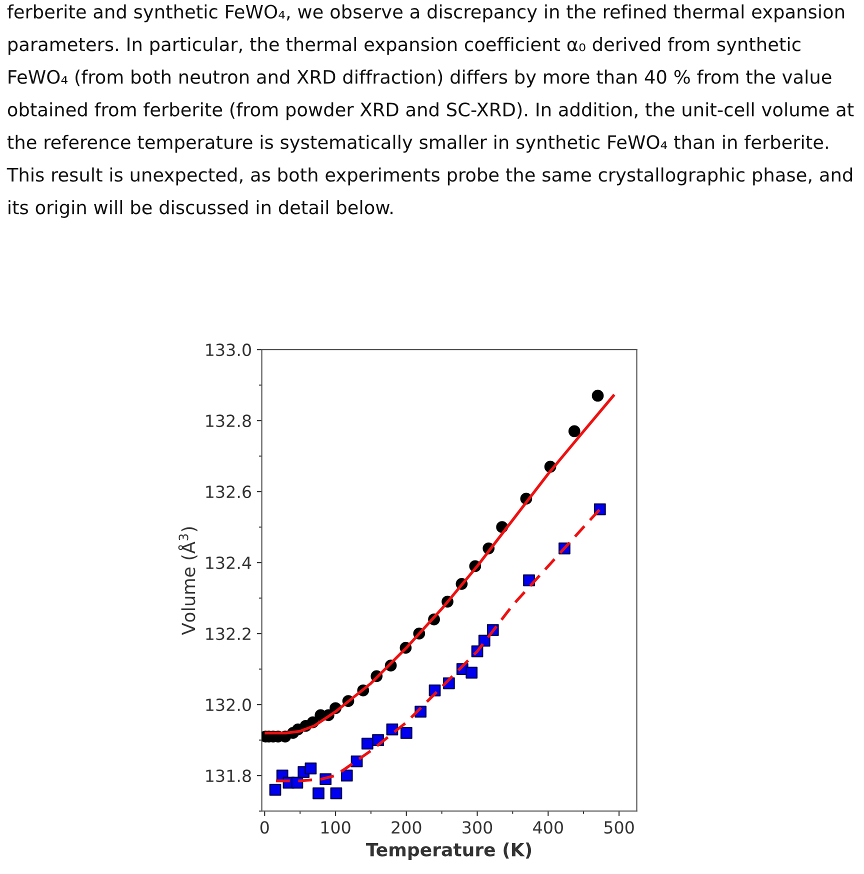 This screenshot has width=864, height=874. What do you see at coordinates (229, 492) in the screenshot?
I see `y-tick-label: 132.6` at bounding box center [229, 492].